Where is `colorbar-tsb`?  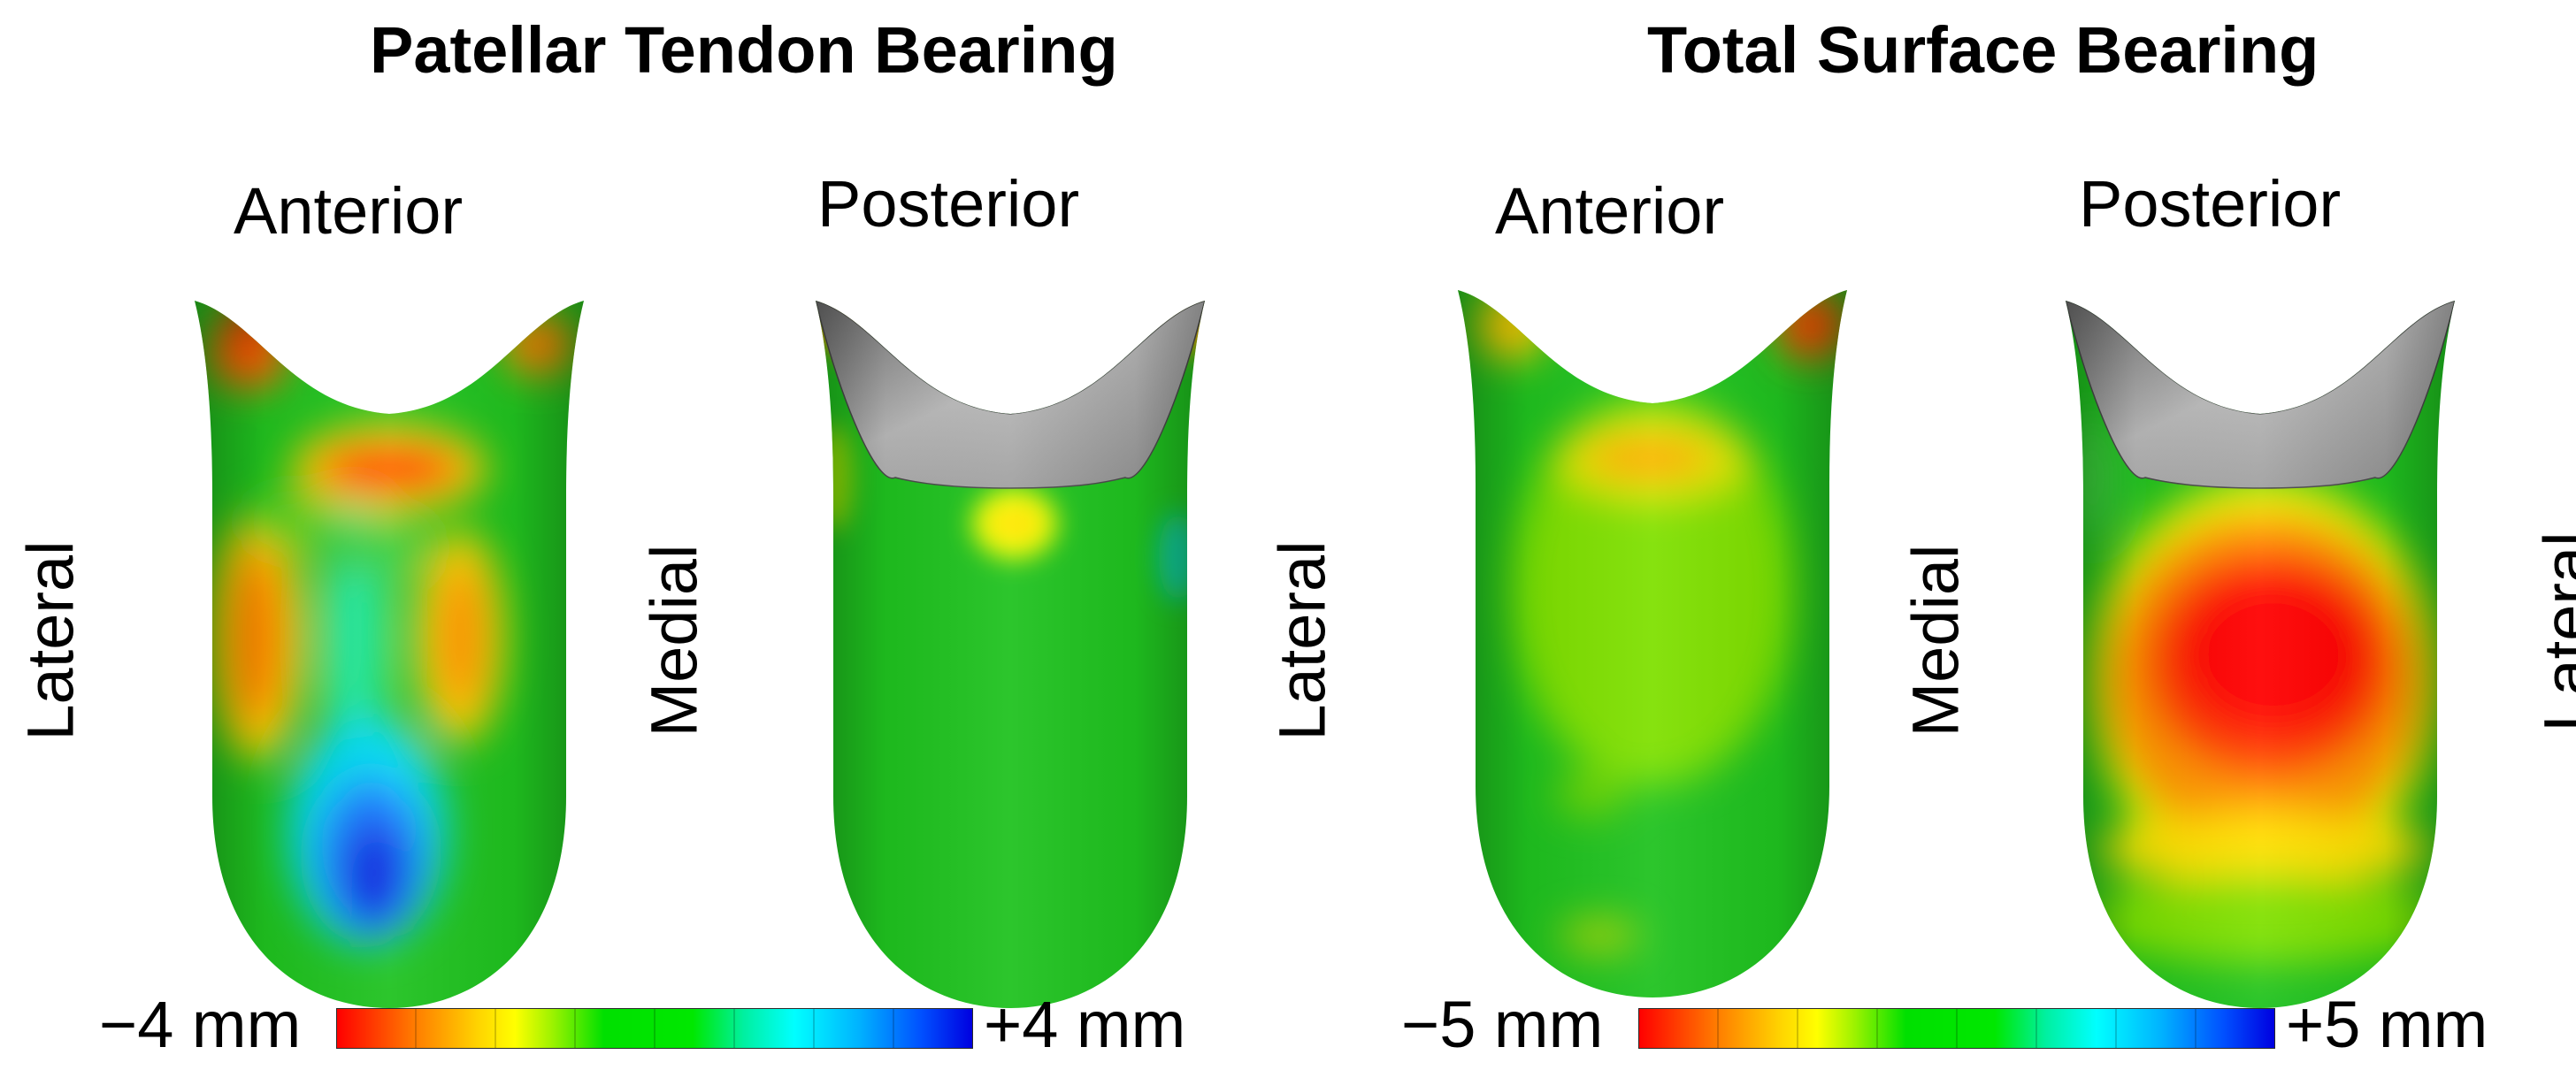
colorbar-tsb is located at coordinates (1956, 1029).